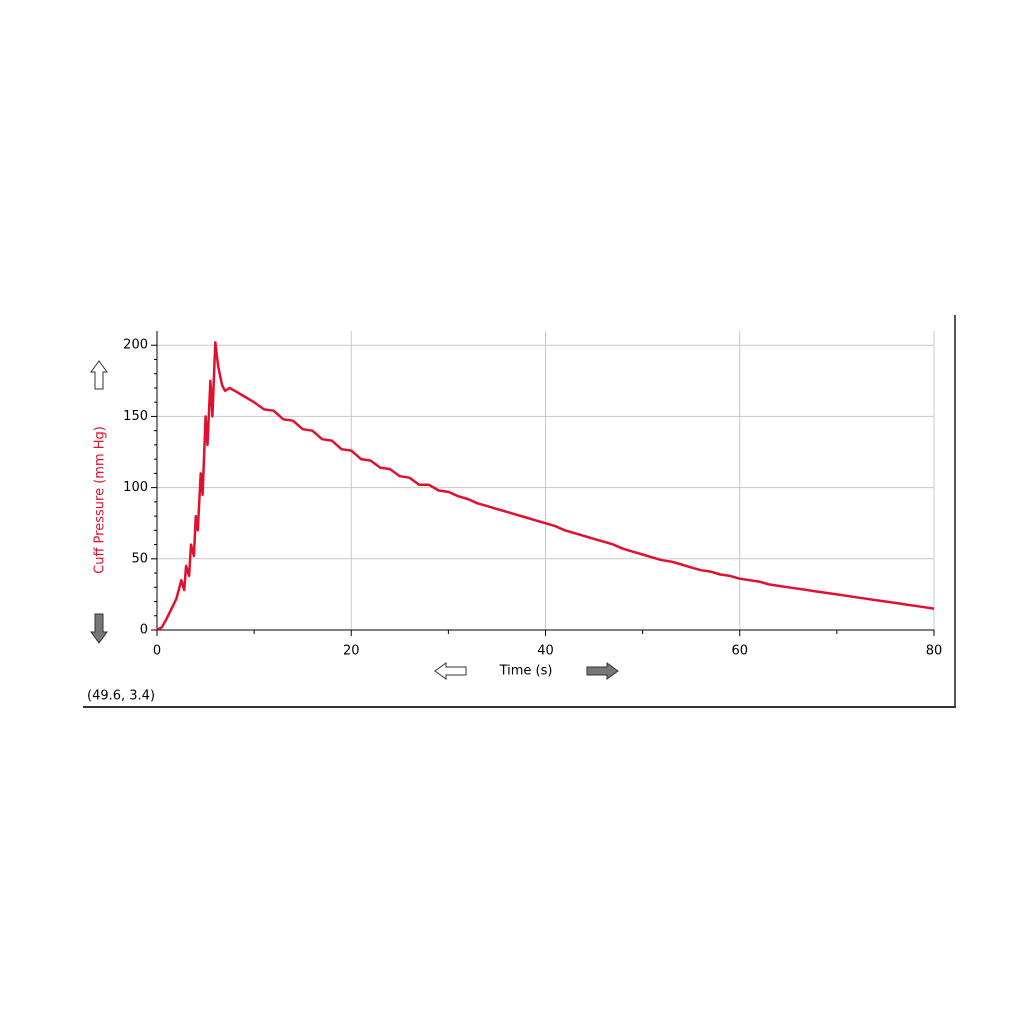 The width and height of the screenshot is (1024, 1024). Describe the element at coordinates (157, 651) in the screenshot. I see `x-tick-label: 0` at that location.